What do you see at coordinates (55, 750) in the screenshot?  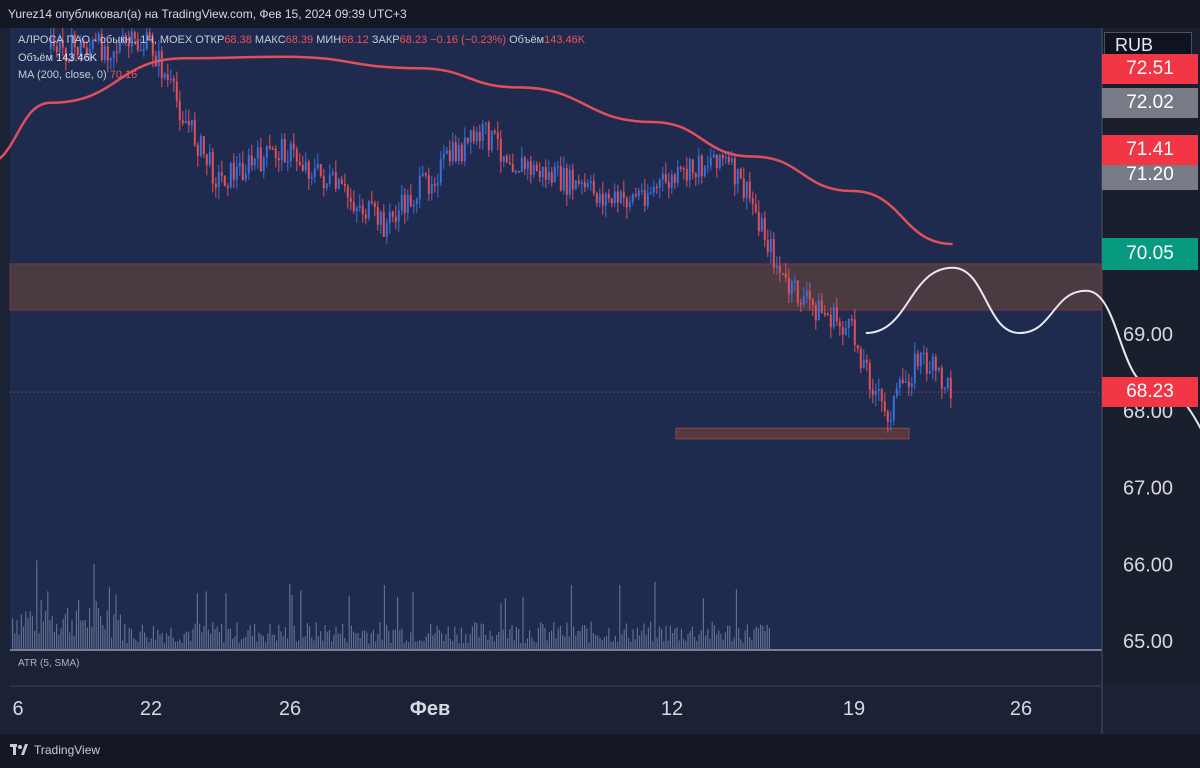 I see `tradingview-logo: TradingView` at bounding box center [55, 750].